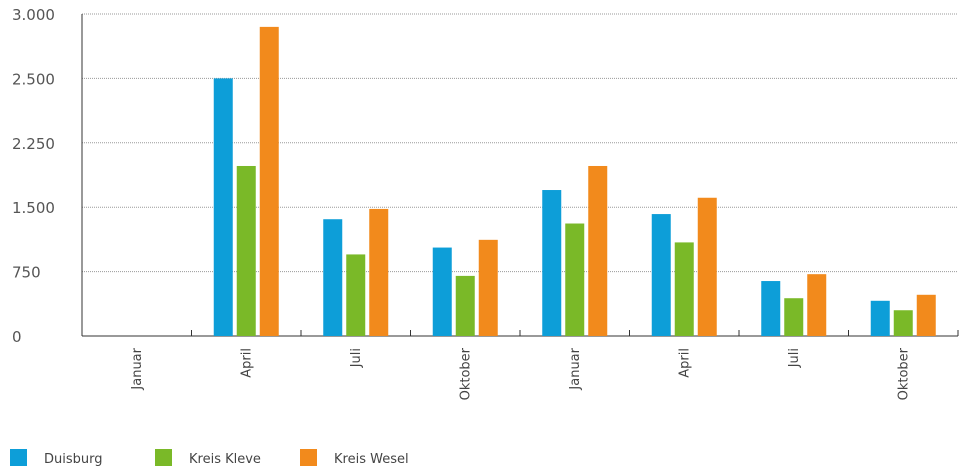  What do you see at coordinates (33, 208) in the screenshot?
I see `y-tick-label: 1.500` at bounding box center [33, 208].